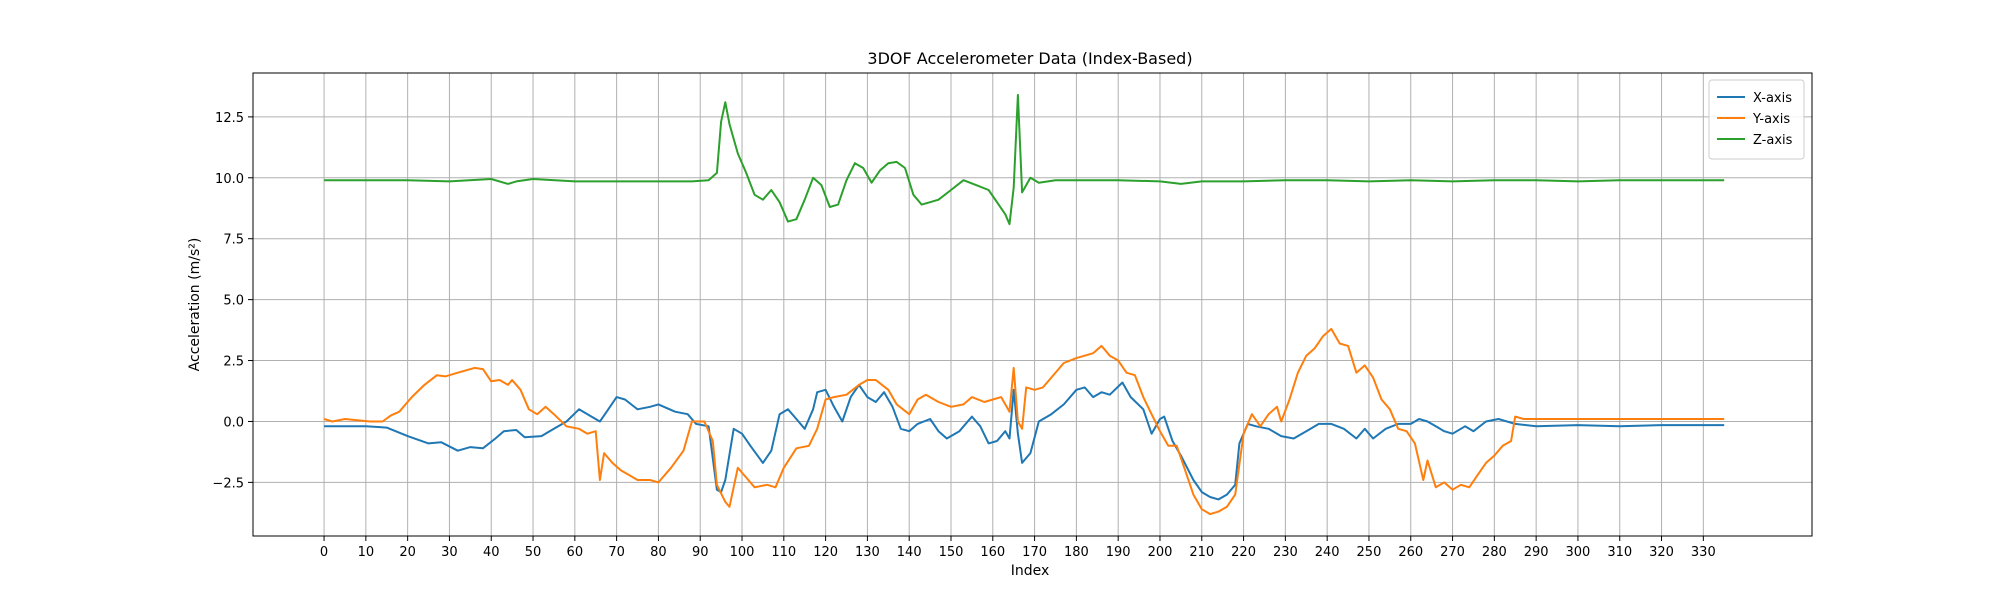  I want to click on x-axis-label: Index, so click(1030, 571).